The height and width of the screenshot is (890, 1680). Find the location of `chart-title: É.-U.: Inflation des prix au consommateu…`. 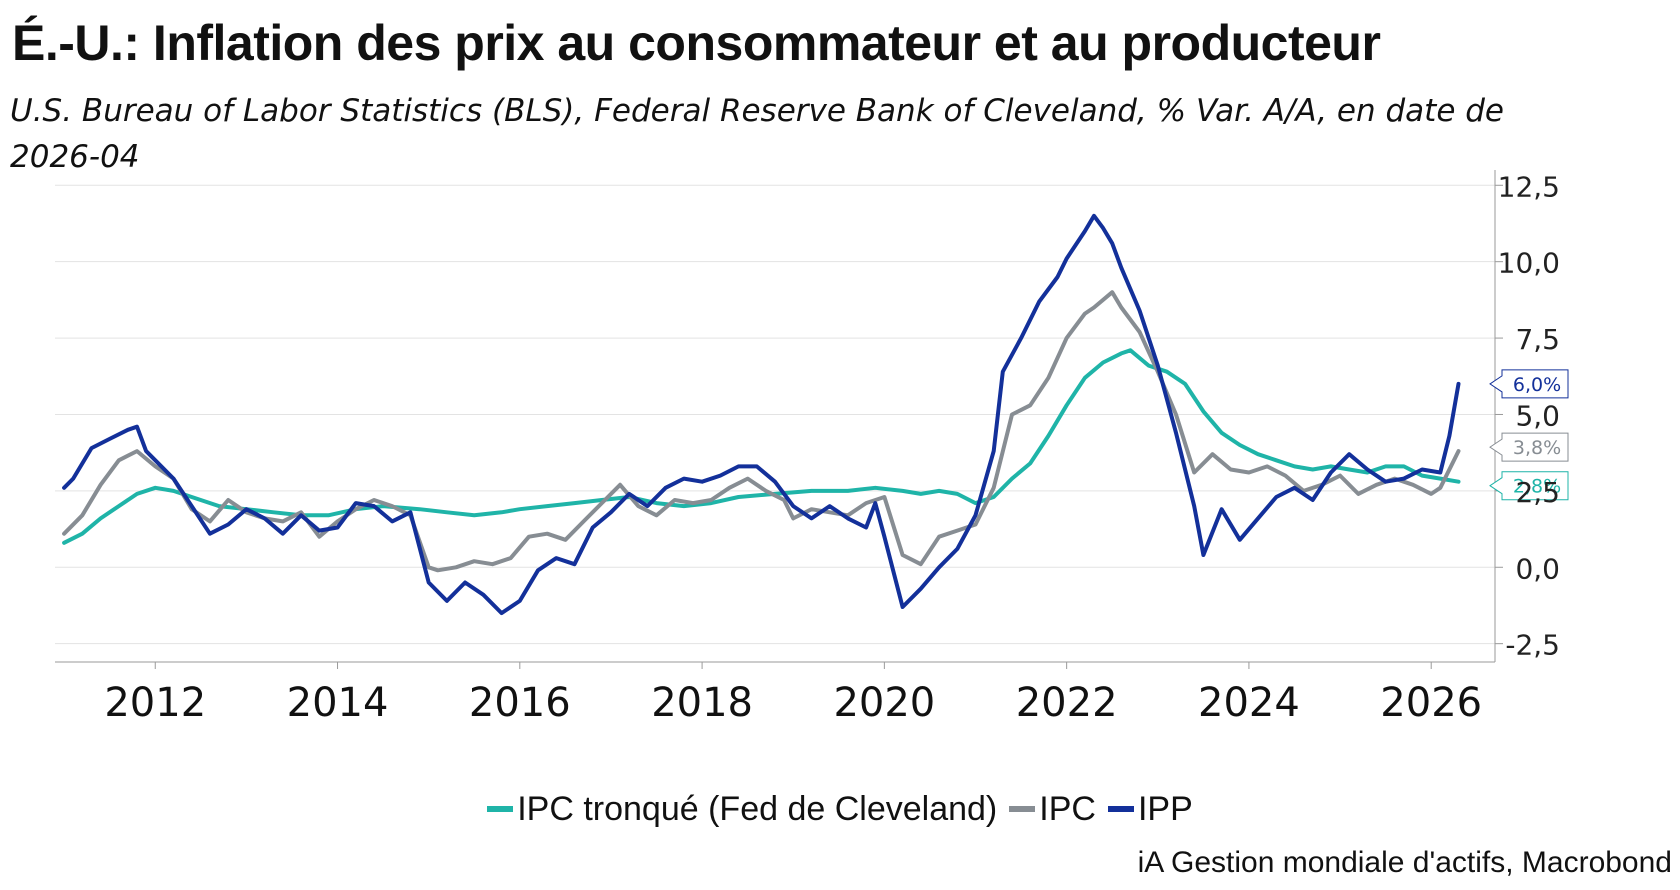

chart-title: É.-U.: Inflation des prix au consommateu… is located at coordinates (696, 43).